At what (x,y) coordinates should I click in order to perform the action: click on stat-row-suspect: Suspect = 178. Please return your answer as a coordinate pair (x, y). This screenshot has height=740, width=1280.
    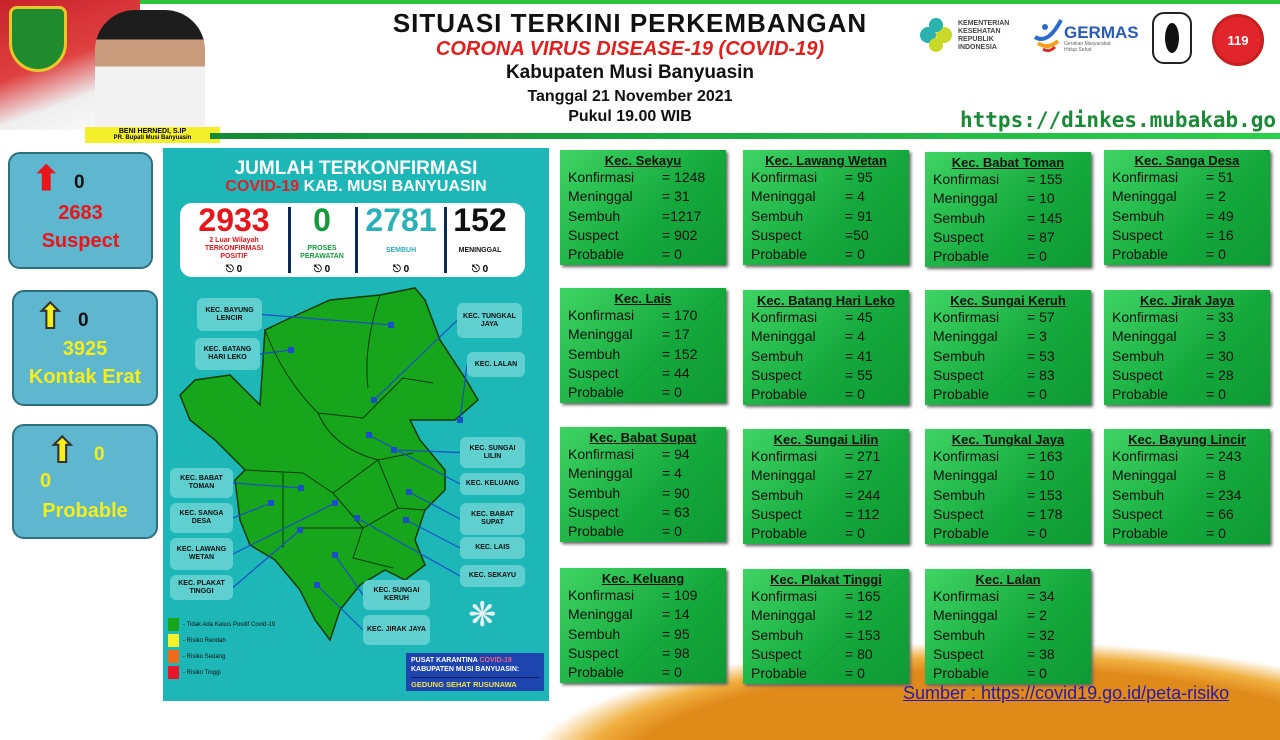
    Looking at the image, I should click on (1008, 514).